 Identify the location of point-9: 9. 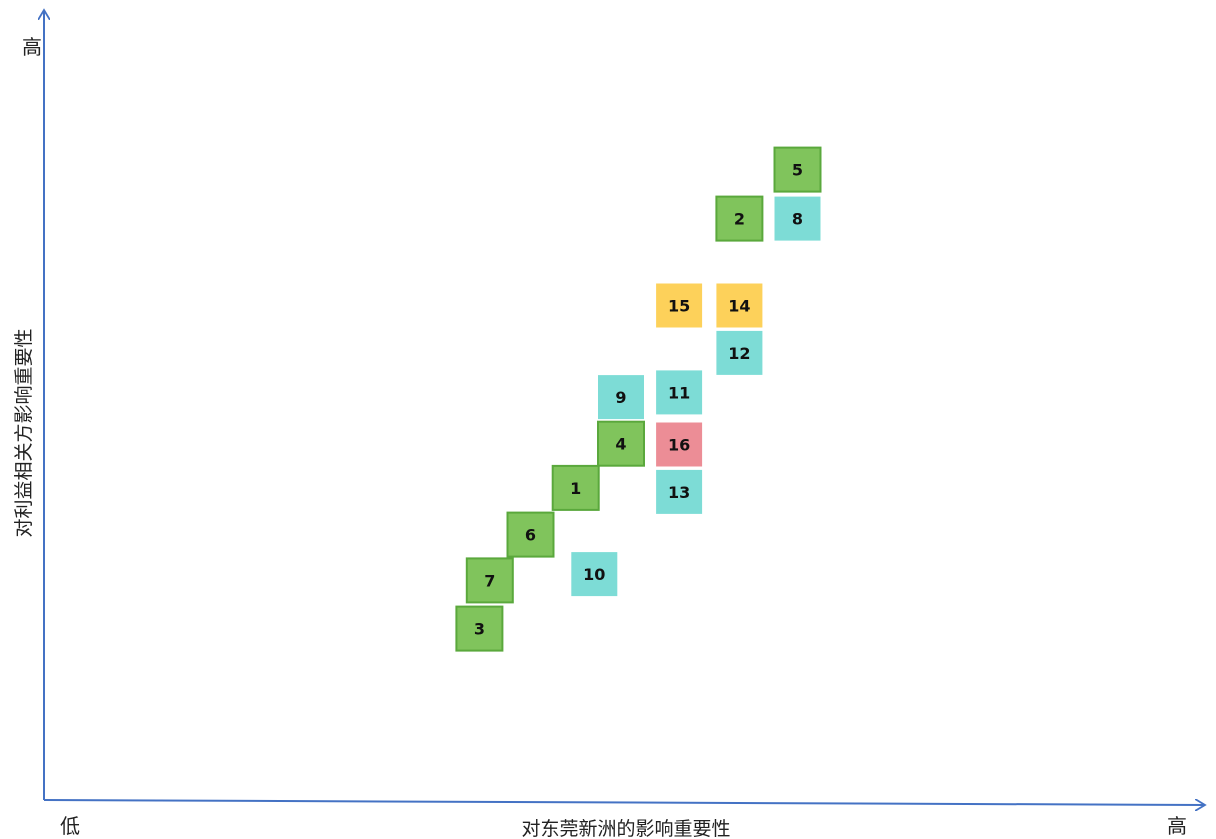
(621, 397).